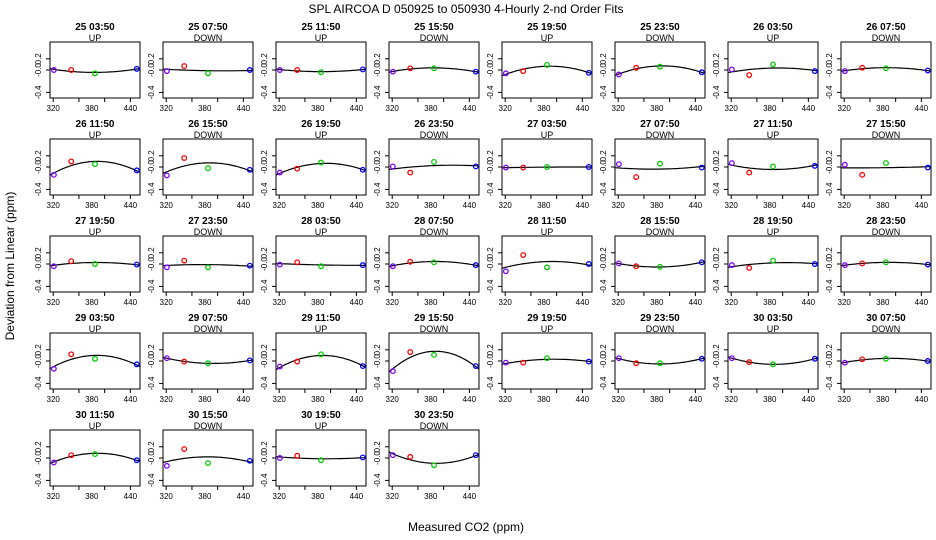 The height and width of the screenshot is (540, 936). I want to click on panel-time-label: 27 11:50, so click(773, 124).